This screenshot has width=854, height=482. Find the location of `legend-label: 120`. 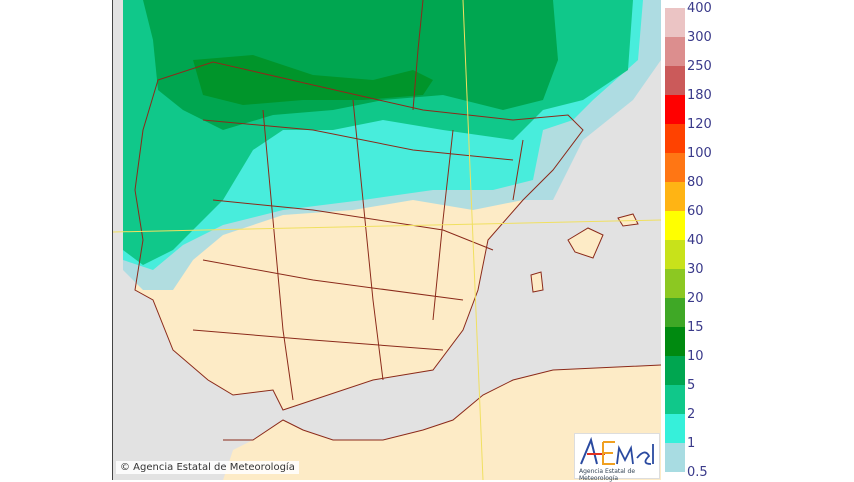

legend-label: 120 is located at coordinates (699, 124).